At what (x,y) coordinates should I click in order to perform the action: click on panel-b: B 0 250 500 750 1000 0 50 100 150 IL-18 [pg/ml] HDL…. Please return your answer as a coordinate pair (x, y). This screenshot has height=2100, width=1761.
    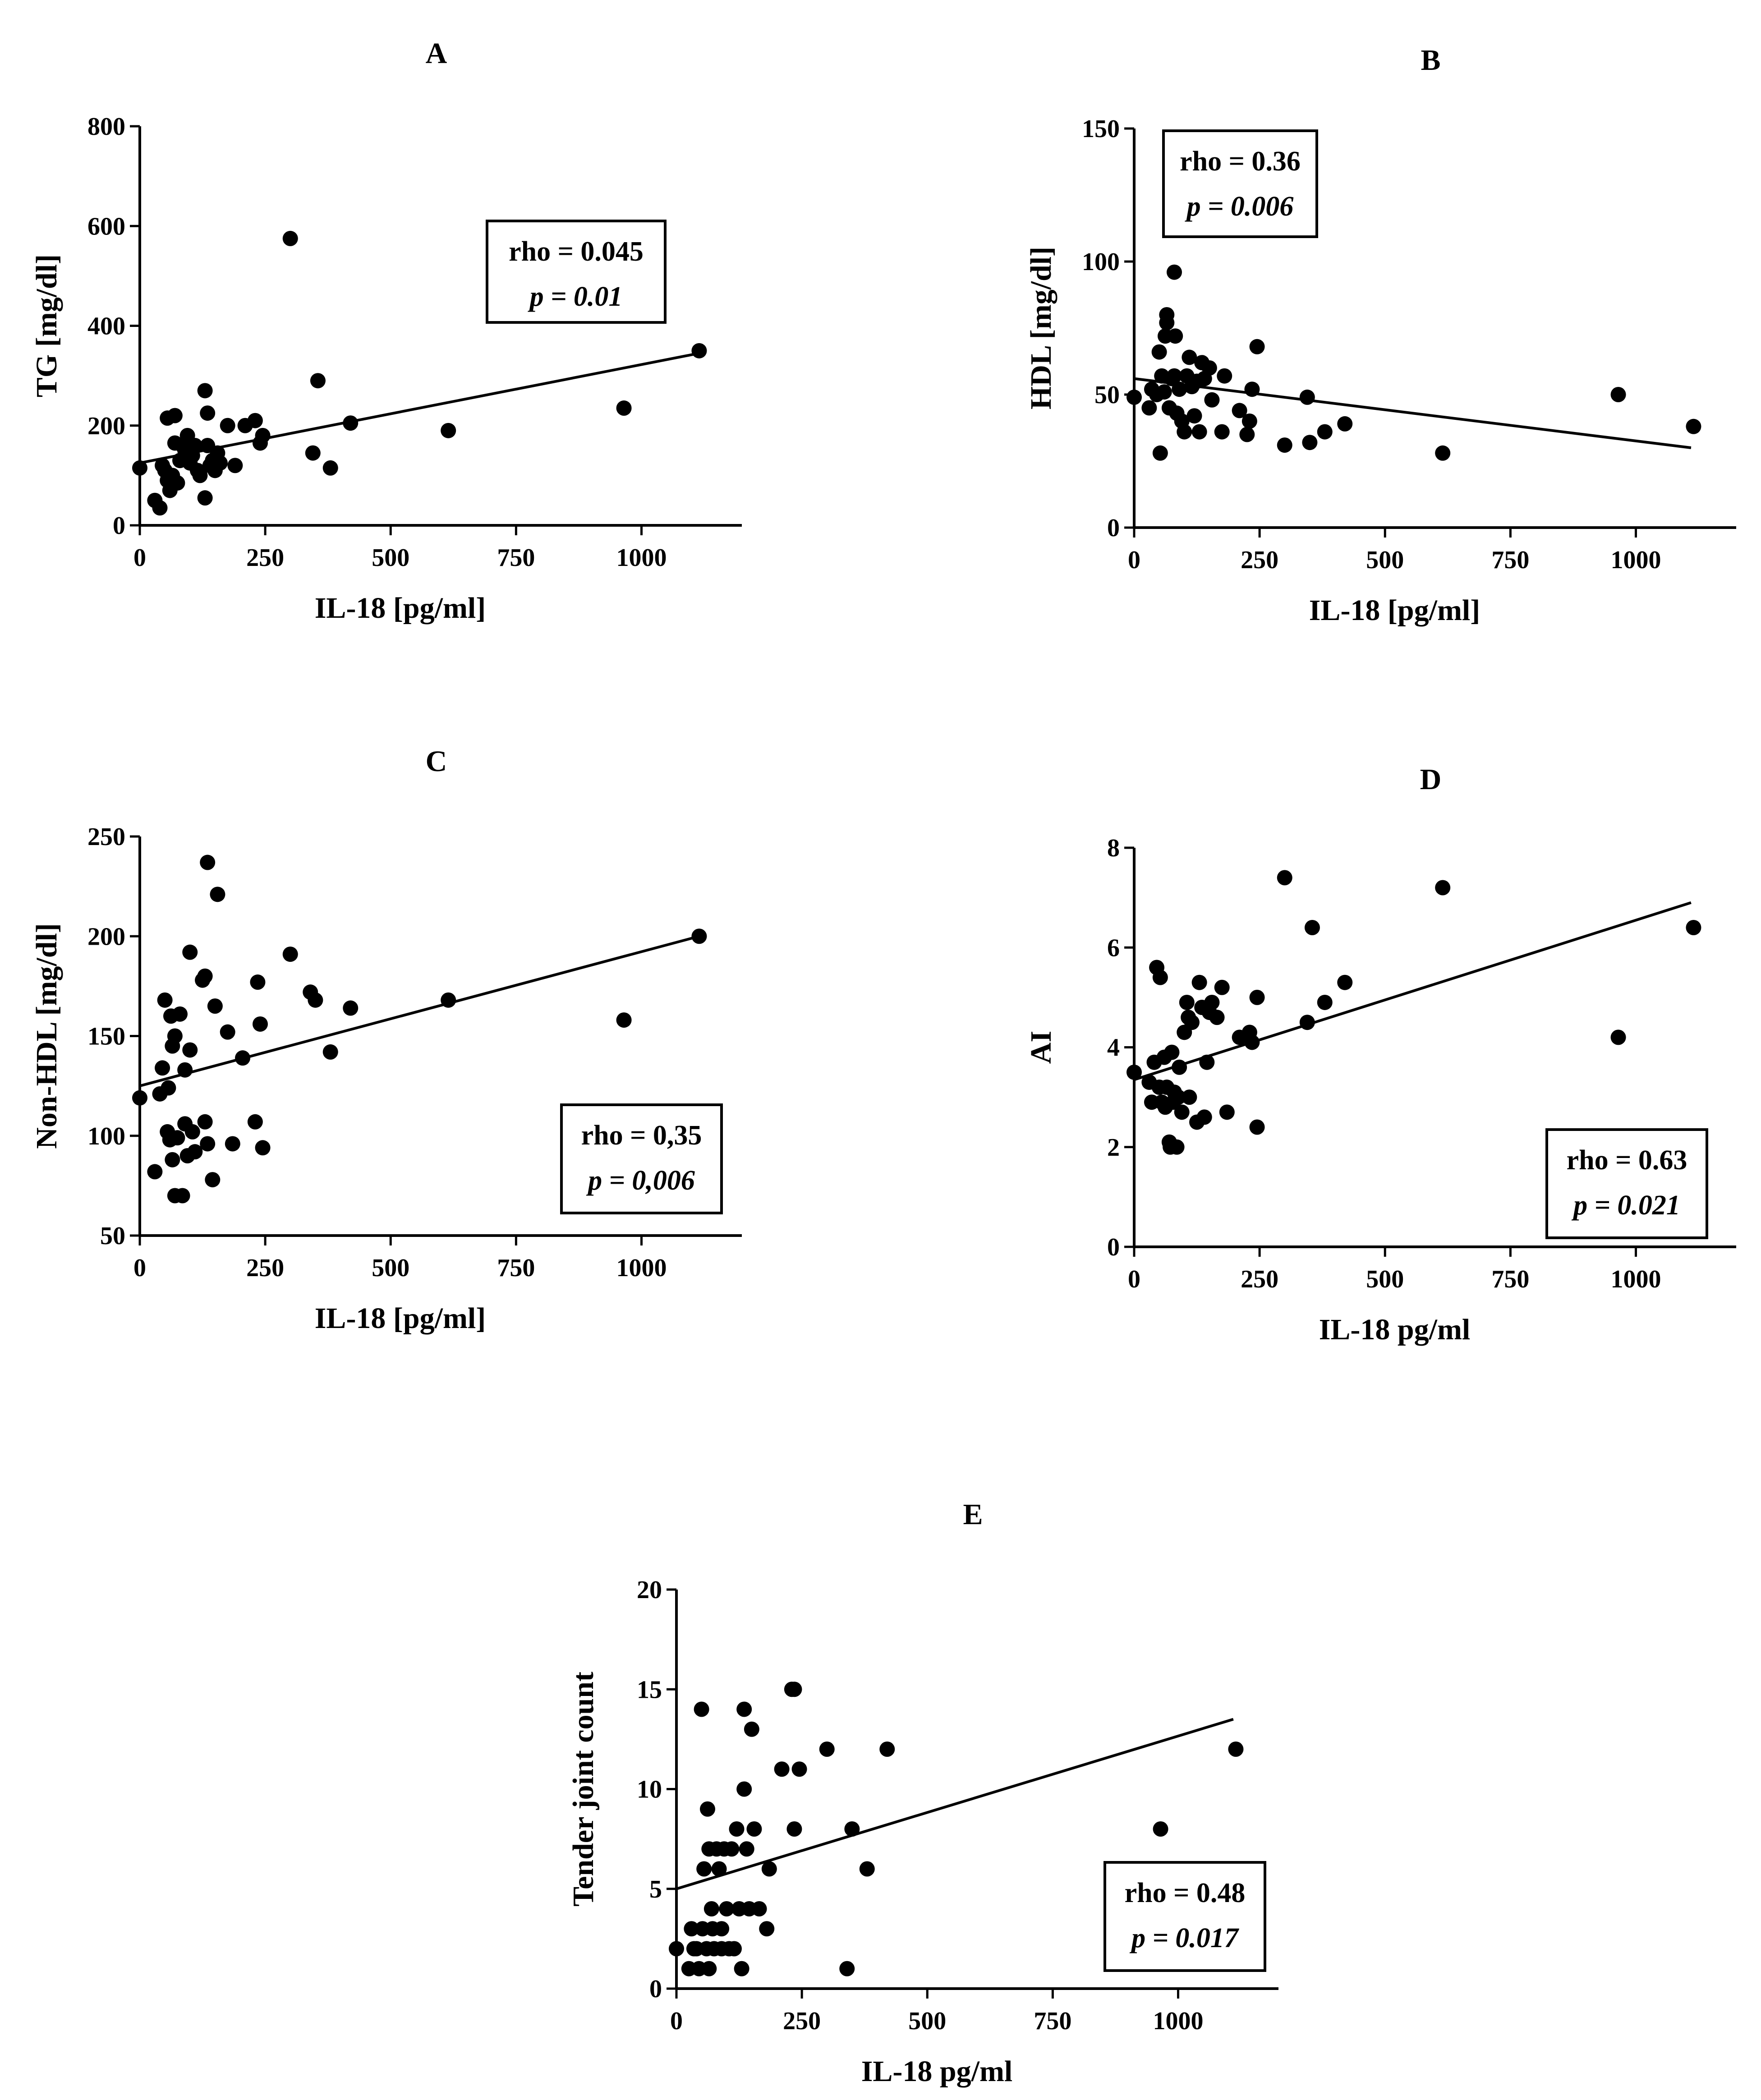
    Looking at the image, I should click on (1380, 335).